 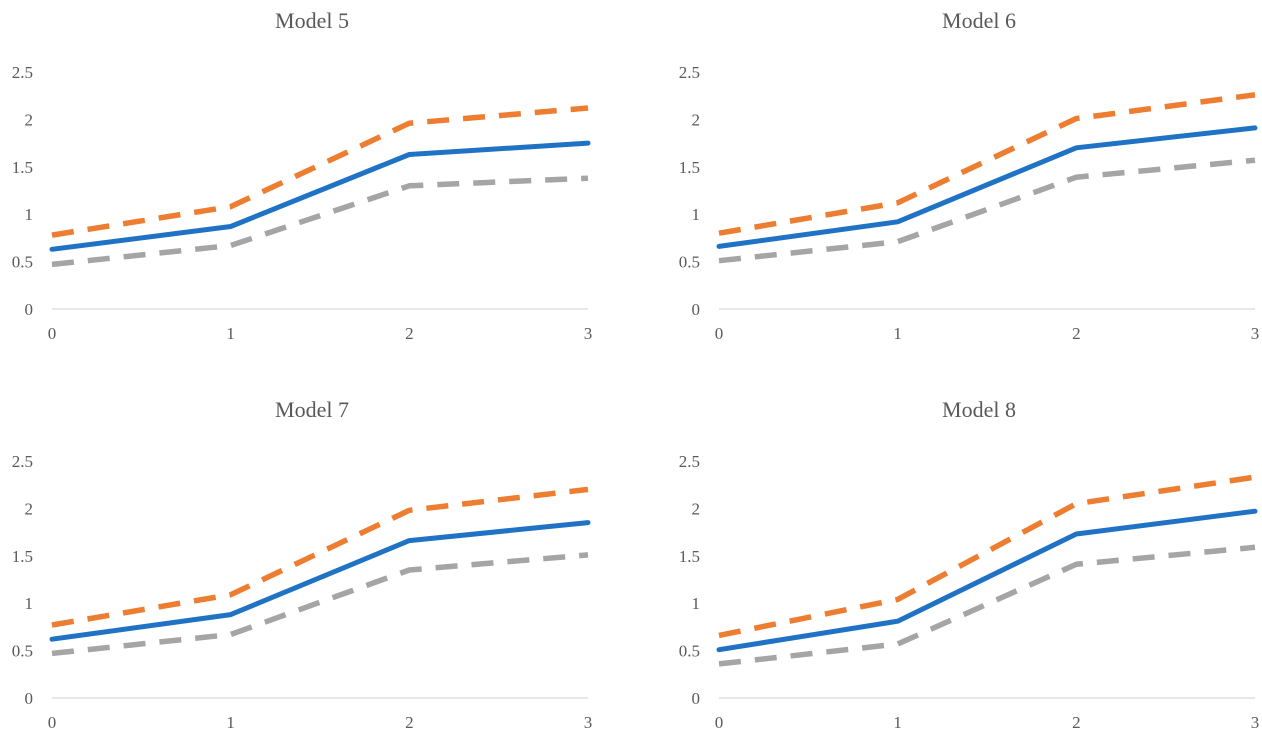 I want to click on chart-title: Model 8, so click(x=979, y=409).